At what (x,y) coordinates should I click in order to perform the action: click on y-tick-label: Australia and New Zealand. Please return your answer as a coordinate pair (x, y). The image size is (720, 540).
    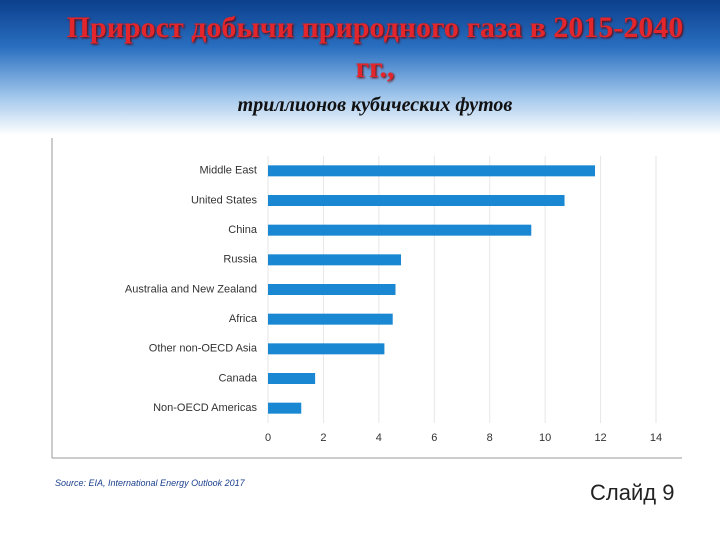
    Looking at the image, I should click on (191, 289).